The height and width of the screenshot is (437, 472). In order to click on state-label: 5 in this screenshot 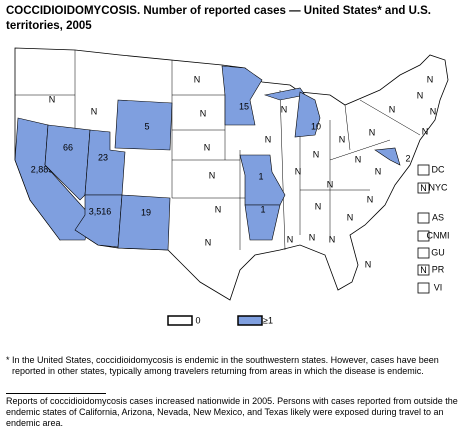, I will do `click(146, 126)`.